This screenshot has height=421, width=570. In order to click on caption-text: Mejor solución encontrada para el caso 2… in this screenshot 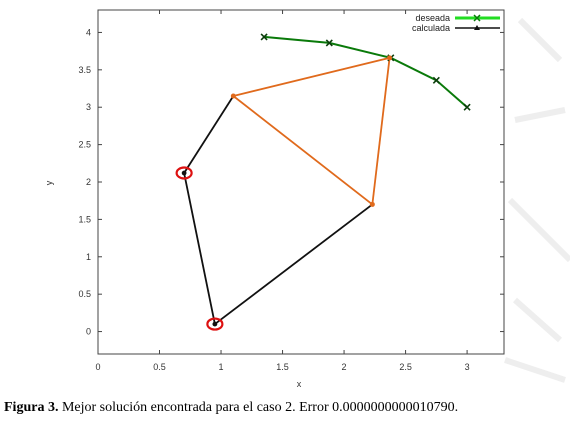, I will do `click(258, 407)`.